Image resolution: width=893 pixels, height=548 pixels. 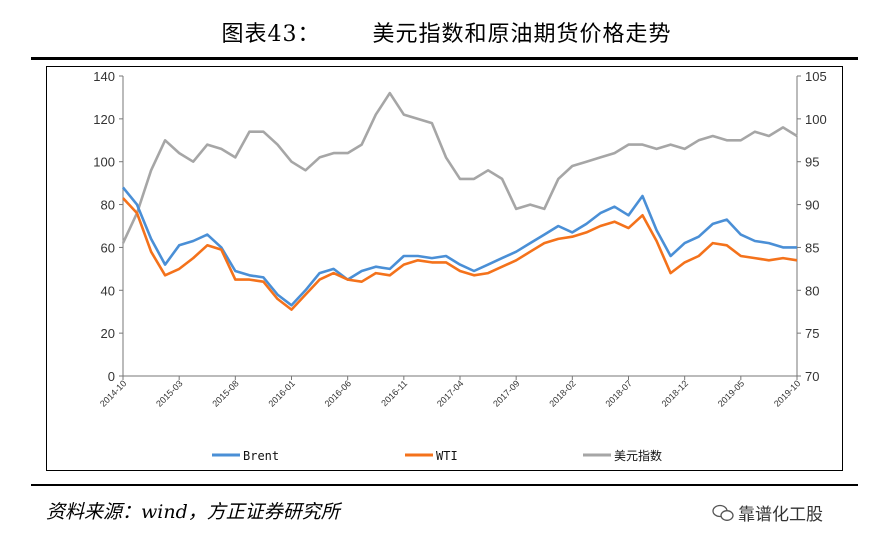 I want to click on y-right-tick-label: 80, so click(x=812, y=290).